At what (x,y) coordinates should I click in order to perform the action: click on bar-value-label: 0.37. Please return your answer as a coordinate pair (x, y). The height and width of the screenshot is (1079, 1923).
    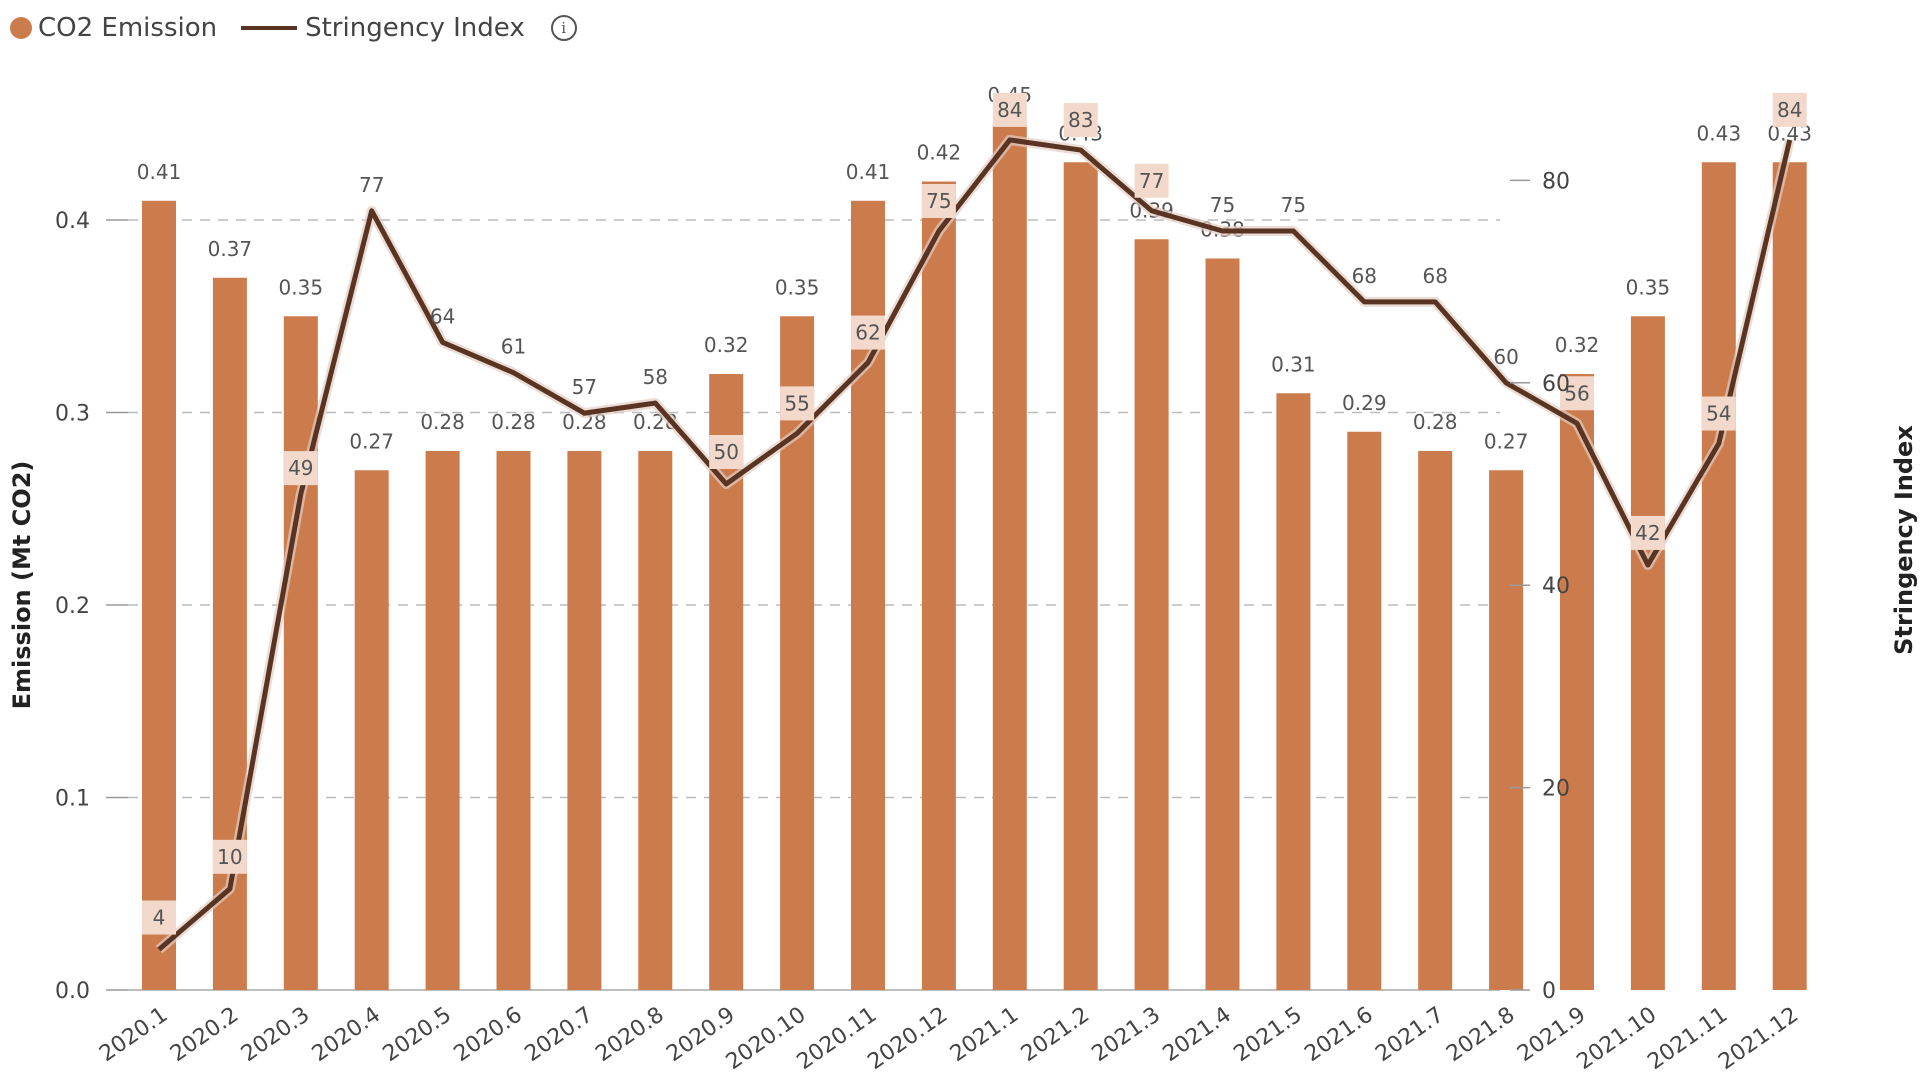
    Looking at the image, I should click on (230, 249).